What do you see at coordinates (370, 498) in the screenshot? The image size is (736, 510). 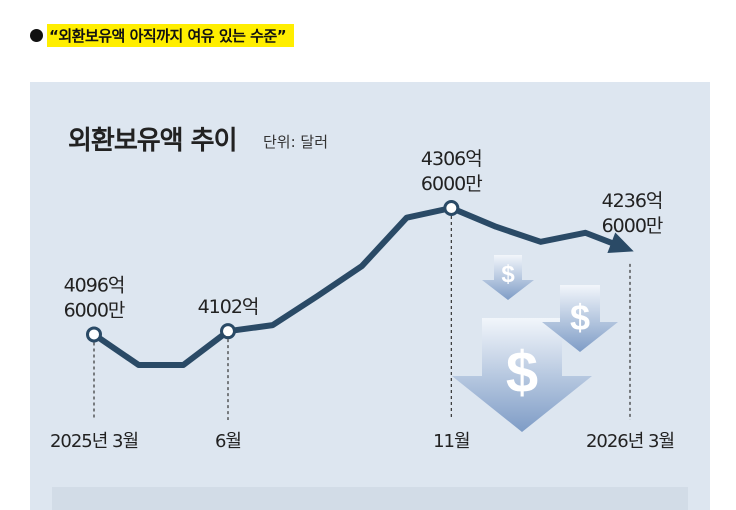 I see `chart-panel-footer` at bounding box center [370, 498].